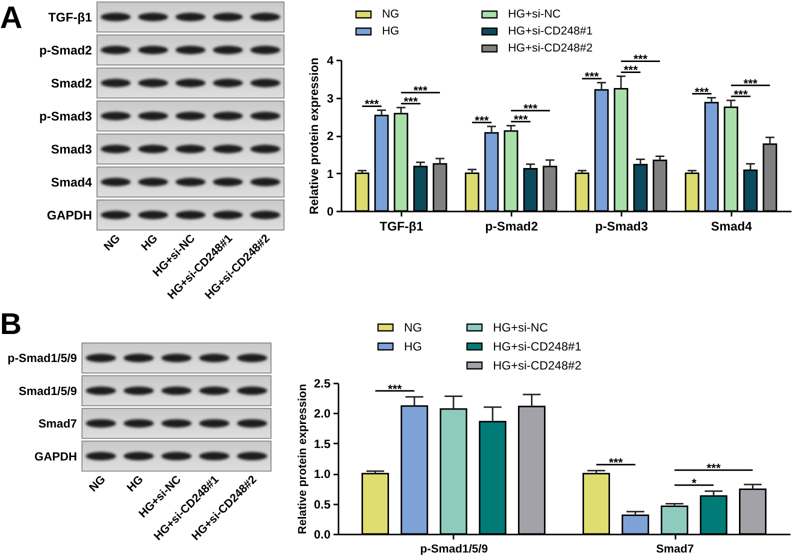 Image resolution: width=794 pixels, height=558 pixels. I want to click on y-tick-label: 4, so click(330, 61).